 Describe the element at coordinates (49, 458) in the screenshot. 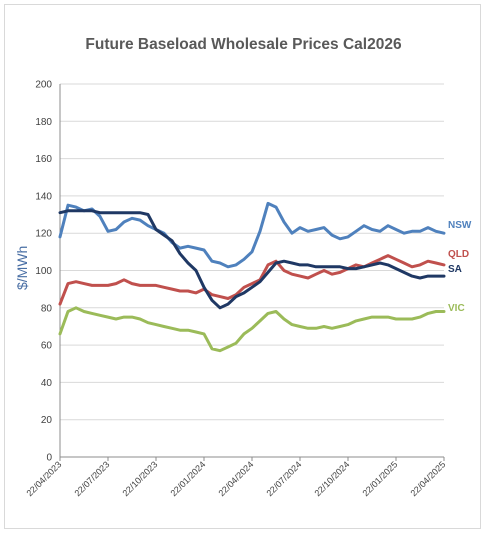

I see `y-tick-label: 0` at that location.